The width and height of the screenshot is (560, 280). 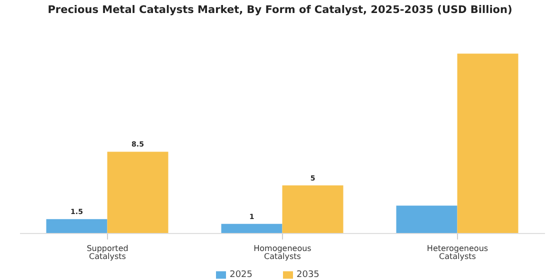 What do you see at coordinates (241, 275) in the screenshot?
I see `legend-label: 2025` at bounding box center [241, 275].